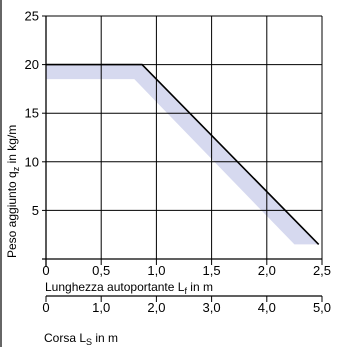  I want to click on secondary-x-tick-label: 5,0, so click(322, 307).